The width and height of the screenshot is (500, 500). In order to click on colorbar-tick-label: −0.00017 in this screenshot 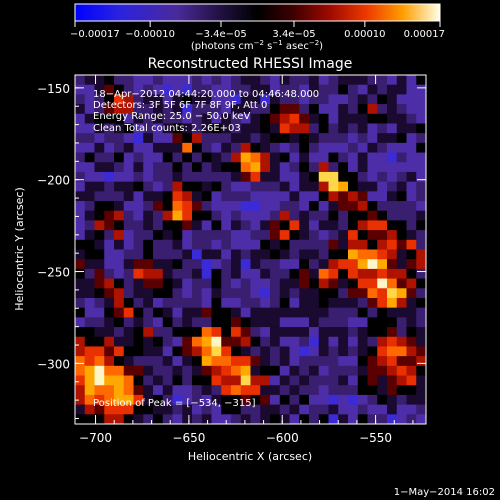, I will do `click(95, 34)`.